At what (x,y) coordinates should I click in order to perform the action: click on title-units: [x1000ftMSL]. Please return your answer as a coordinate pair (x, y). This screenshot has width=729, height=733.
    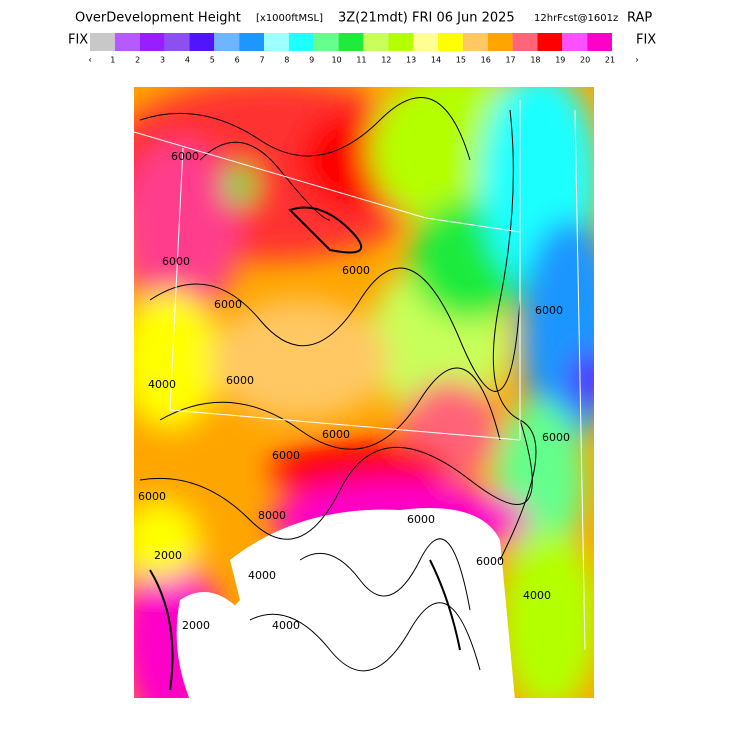
    Looking at the image, I should click on (289, 18).